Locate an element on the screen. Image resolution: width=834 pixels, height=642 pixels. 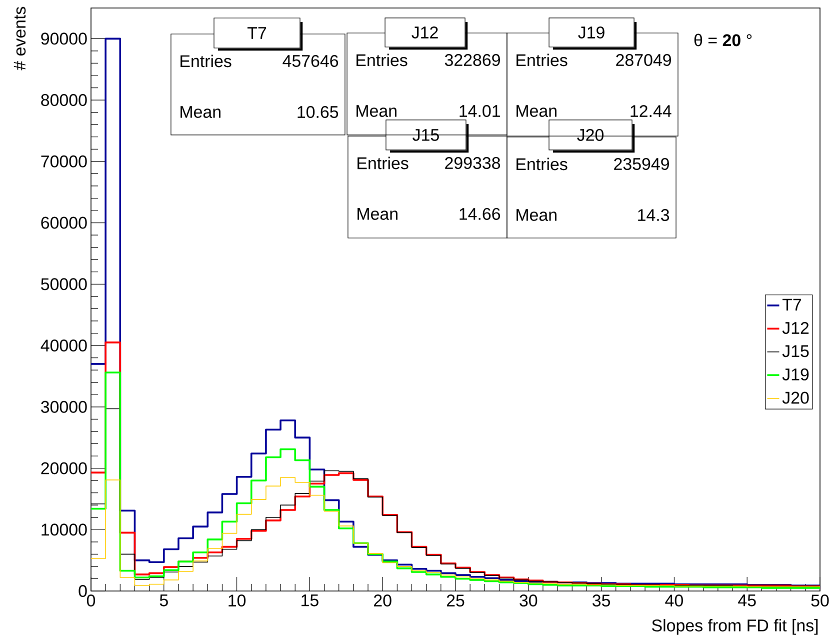
annotation: 14.3 is located at coordinates (654, 215).